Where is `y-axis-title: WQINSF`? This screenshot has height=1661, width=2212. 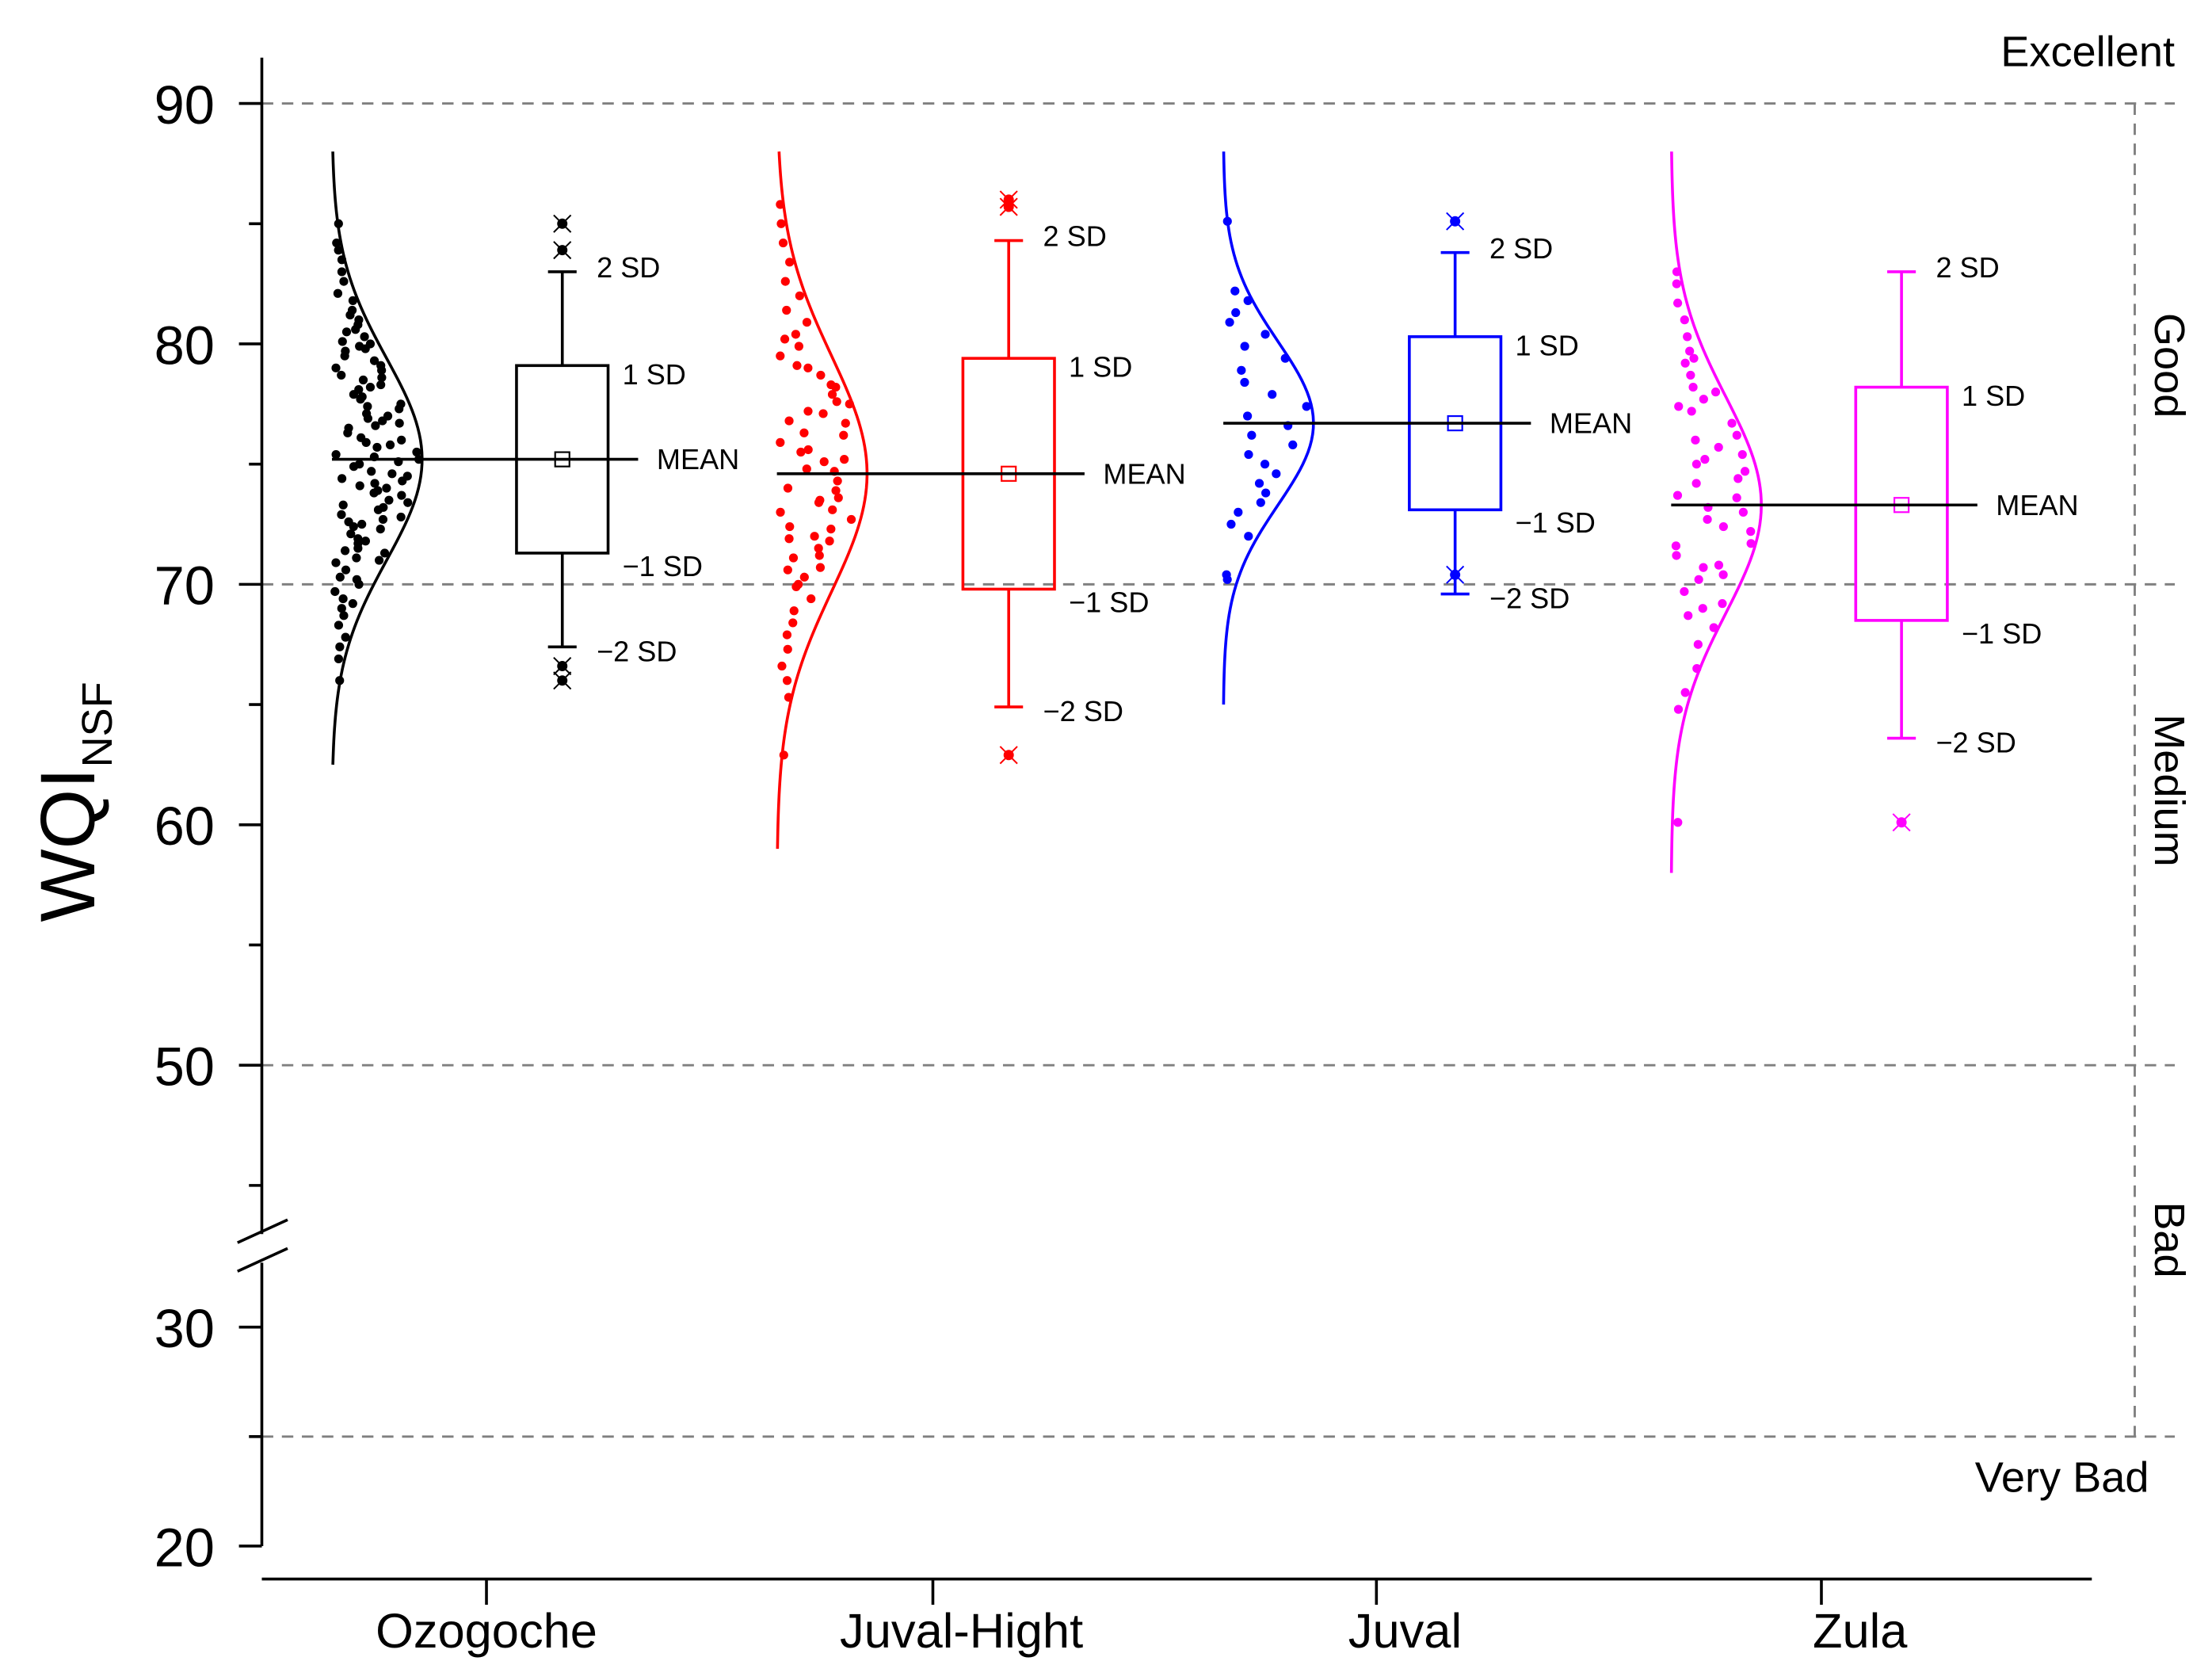 y-axis-title: WQINSF is located at coordinates (73, 802).